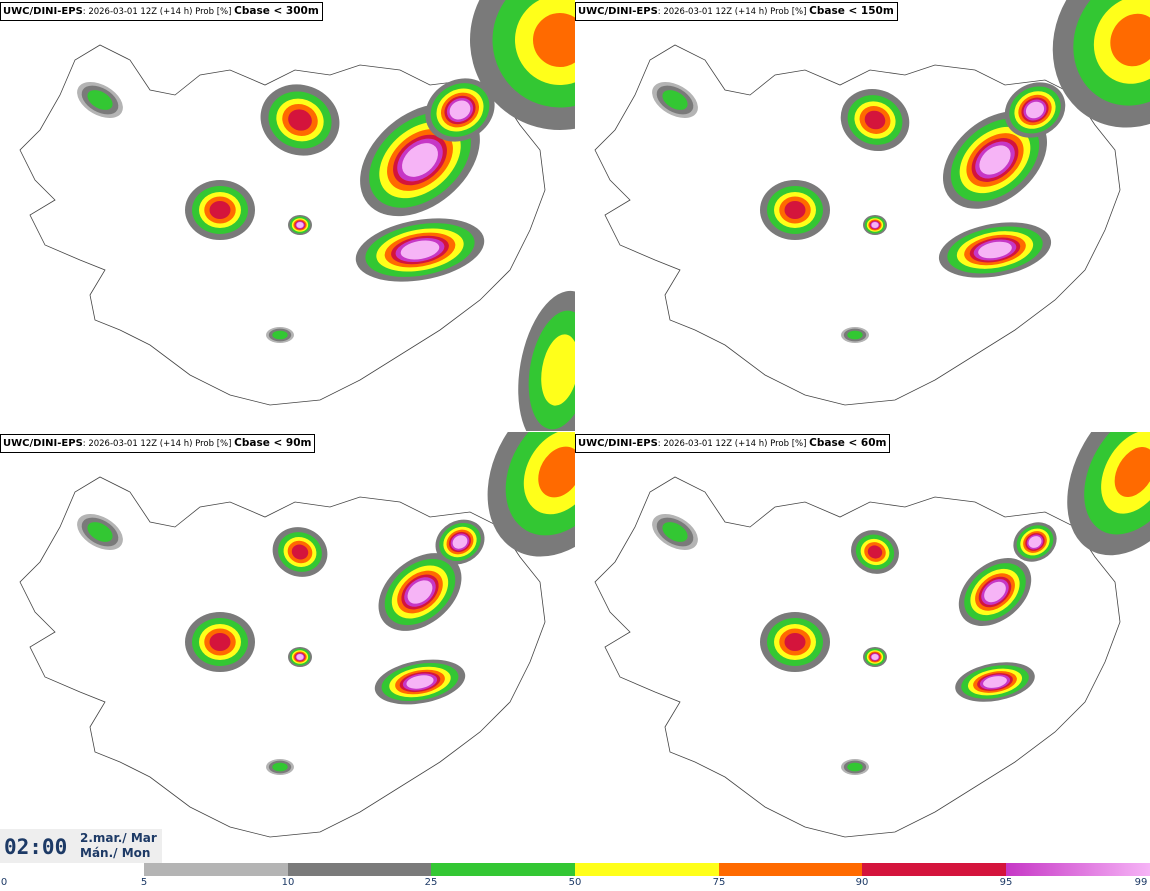 The image size is (1150, 891). I want to click on scale-tick: 99, so click(1141, 882).